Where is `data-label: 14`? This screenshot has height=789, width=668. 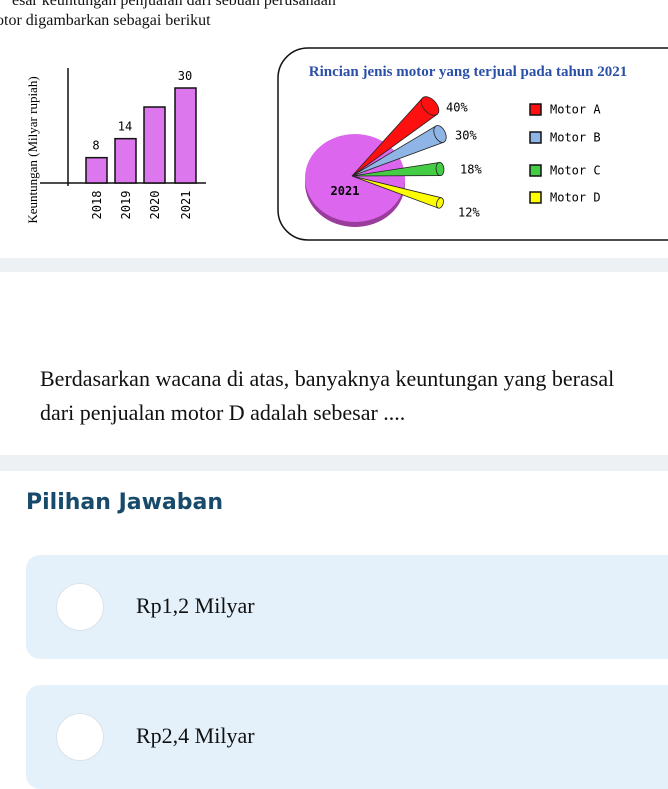 data-label: 14 is located at coordinates (125, 127).